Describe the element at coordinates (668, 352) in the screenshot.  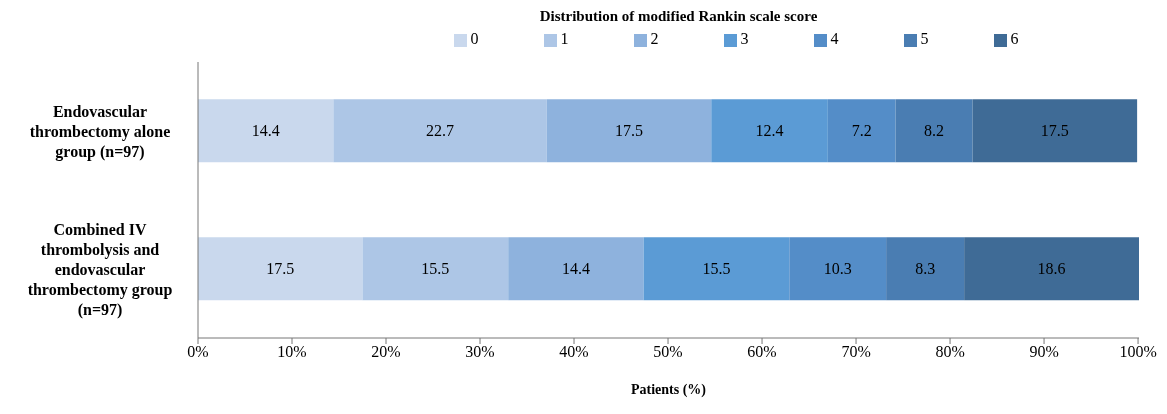
I see `x-tick-label: 50%` at that location.